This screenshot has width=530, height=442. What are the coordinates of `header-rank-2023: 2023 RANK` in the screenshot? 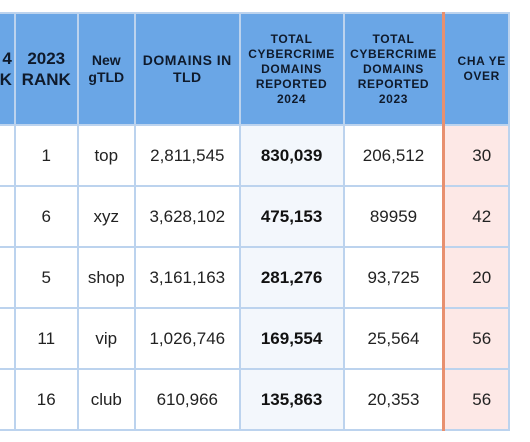 It's located at (46, 69).